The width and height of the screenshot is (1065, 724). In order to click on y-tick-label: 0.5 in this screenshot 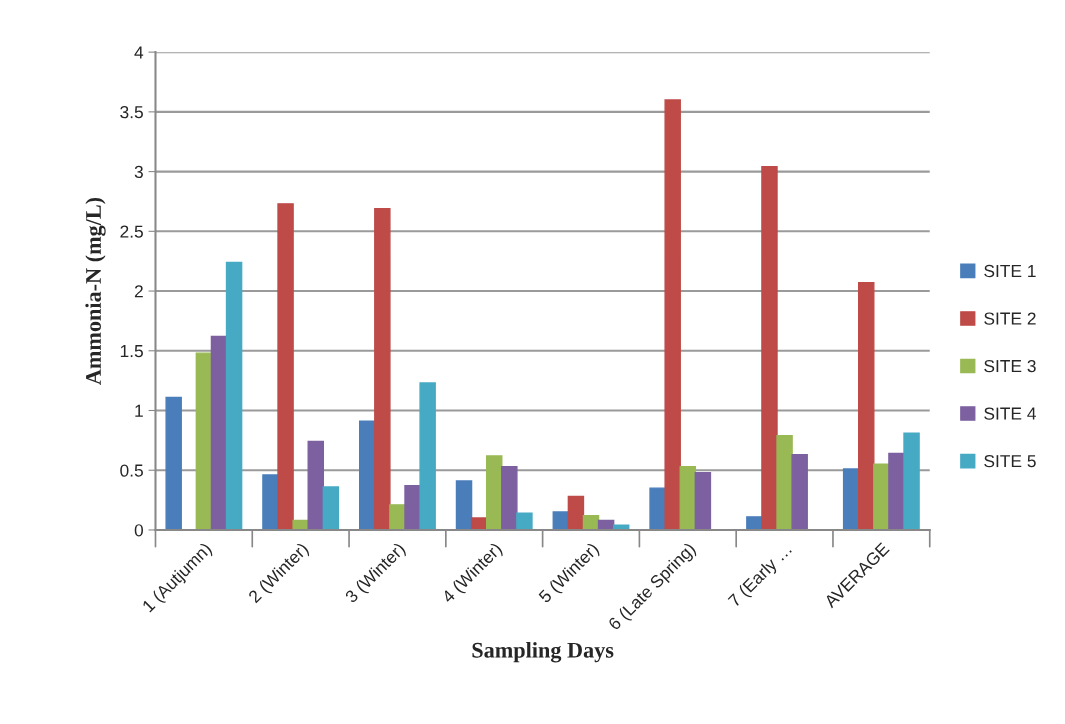, I will do `click(131, 470)`.